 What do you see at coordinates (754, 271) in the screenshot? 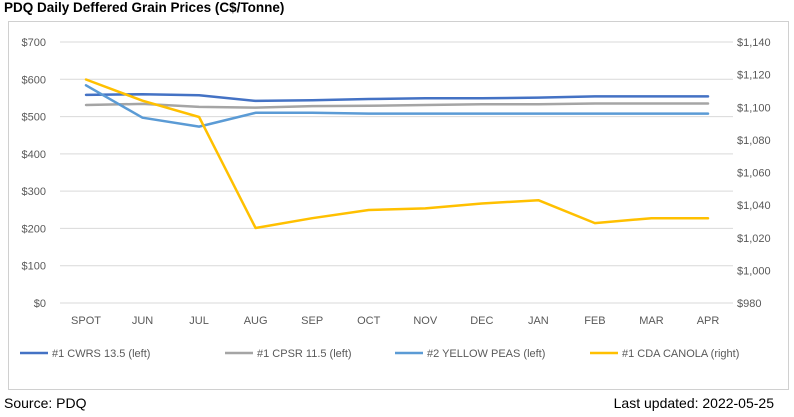
I see `right-tick-label: $1,000` at bounding box center [754, 271].